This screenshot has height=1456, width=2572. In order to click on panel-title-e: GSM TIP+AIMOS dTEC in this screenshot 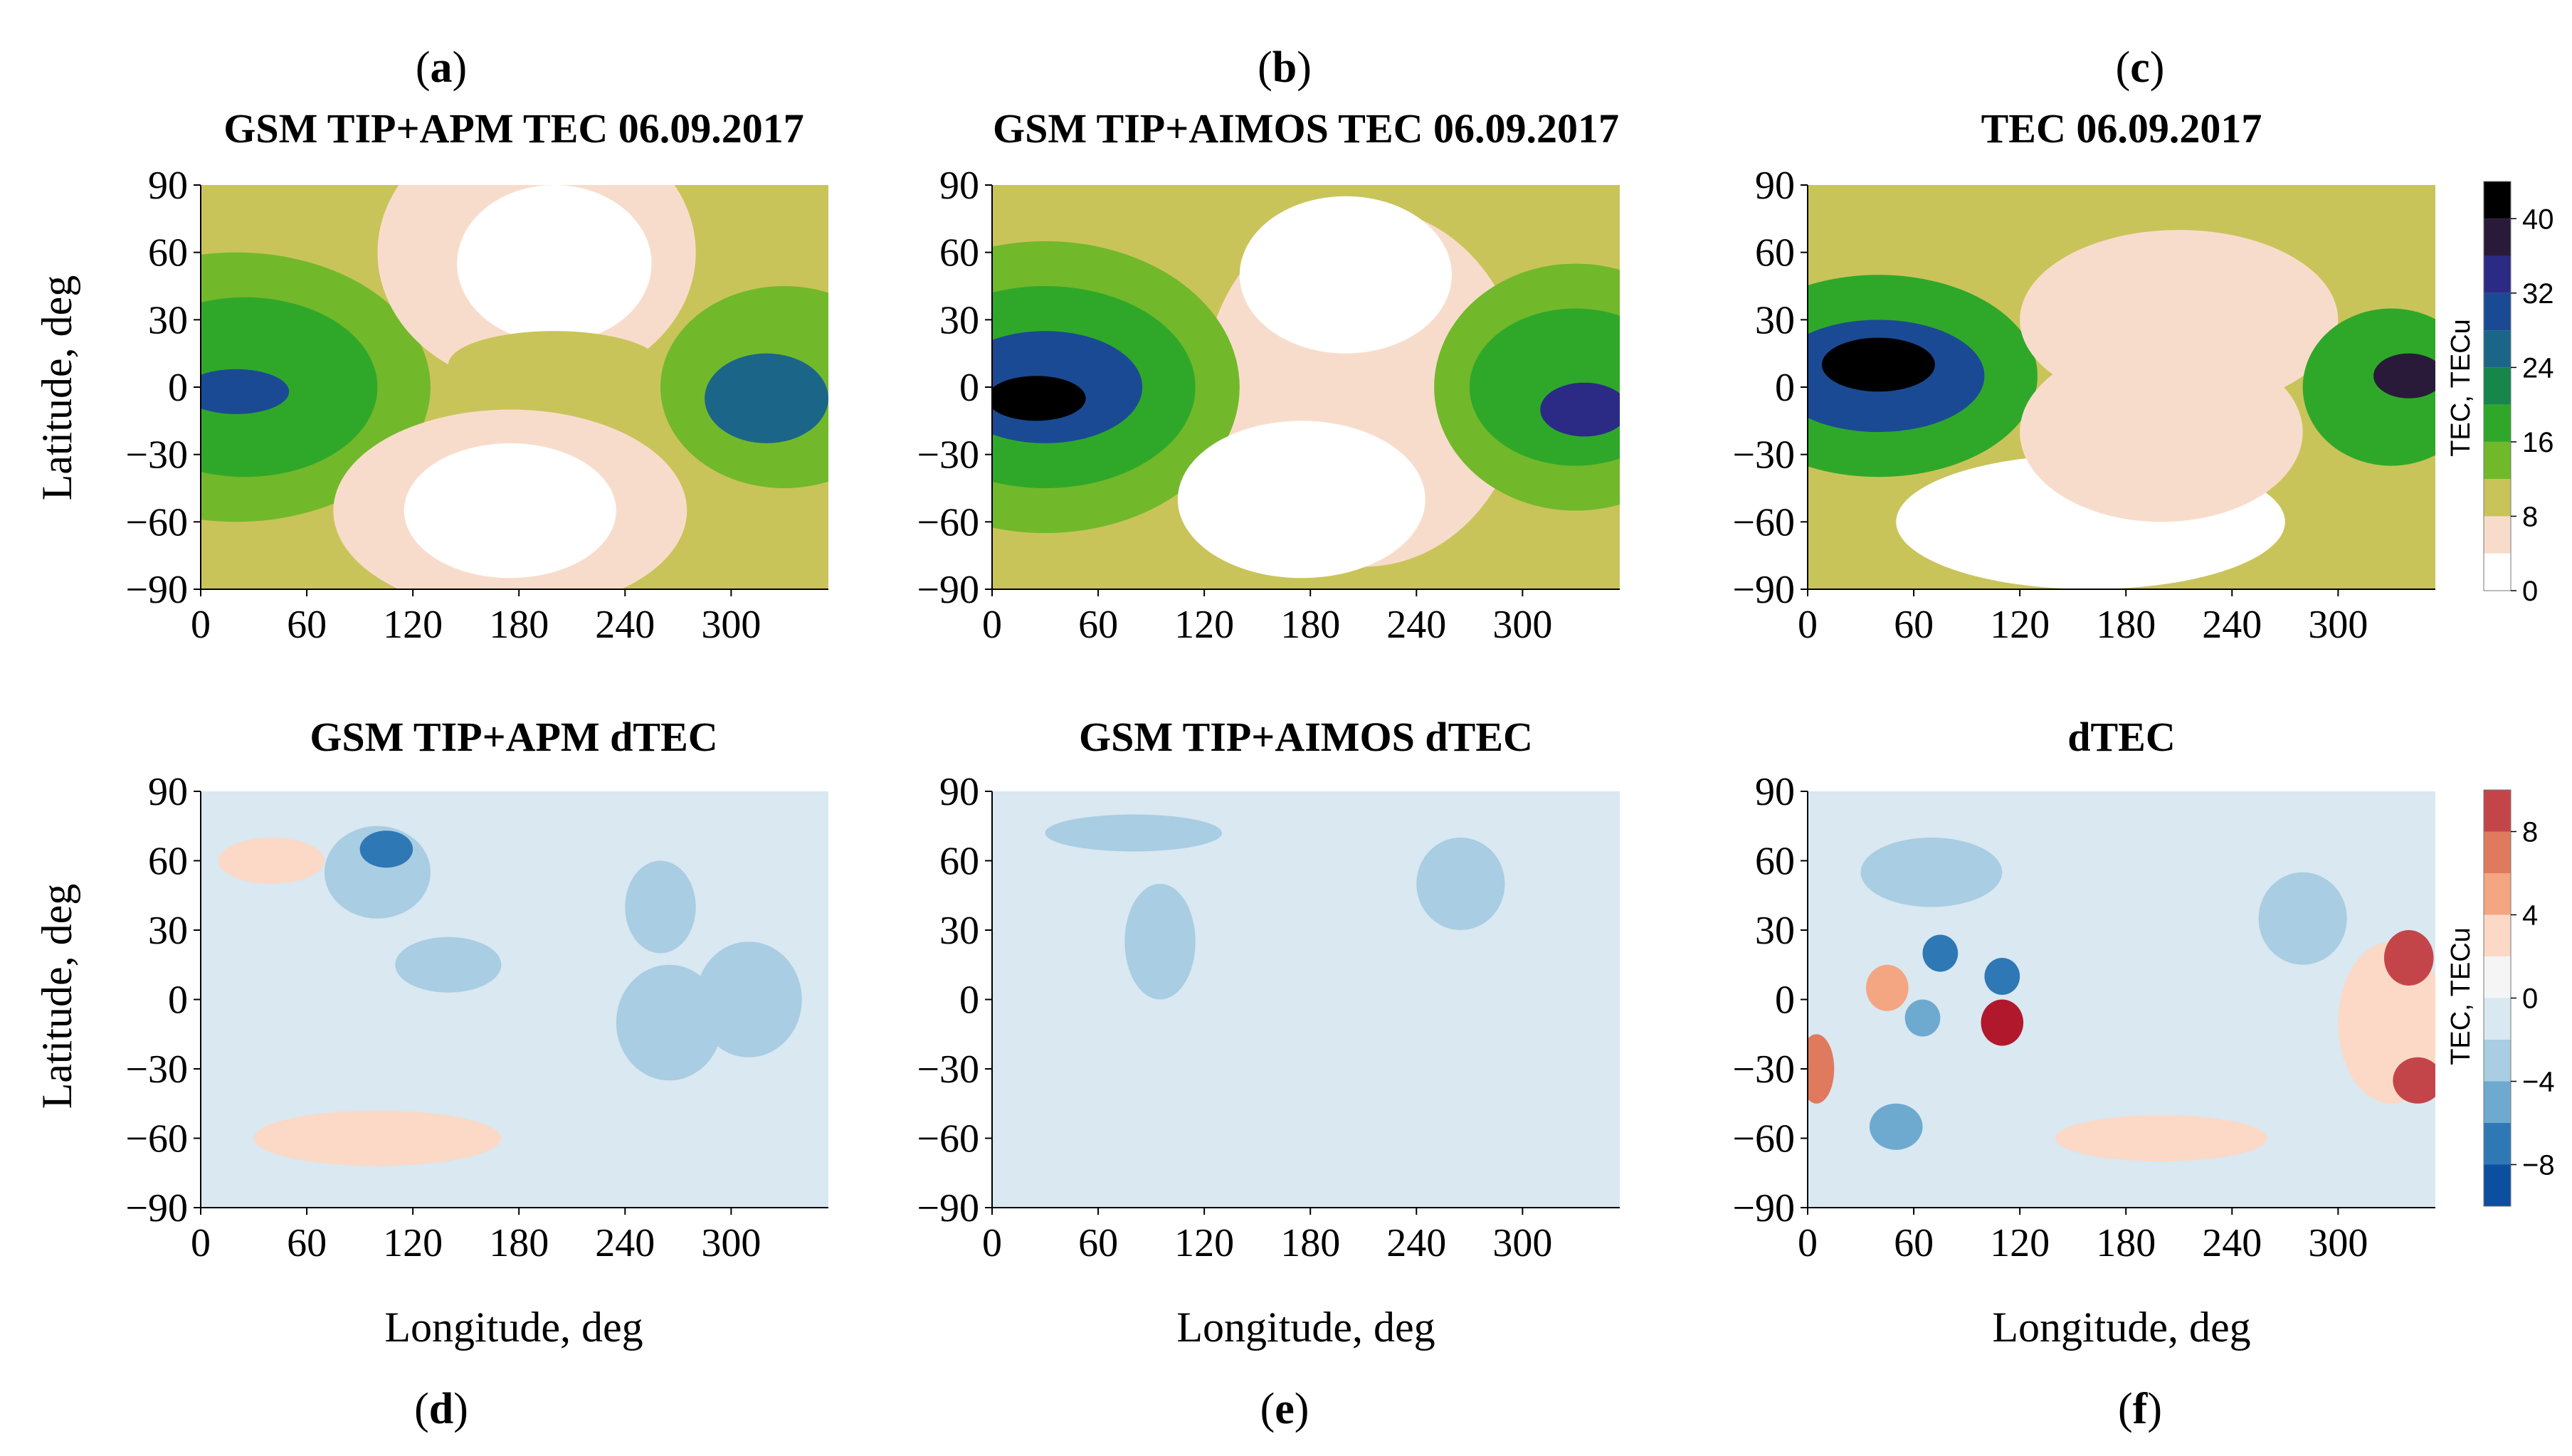, I will do `click(1306, 737)`.